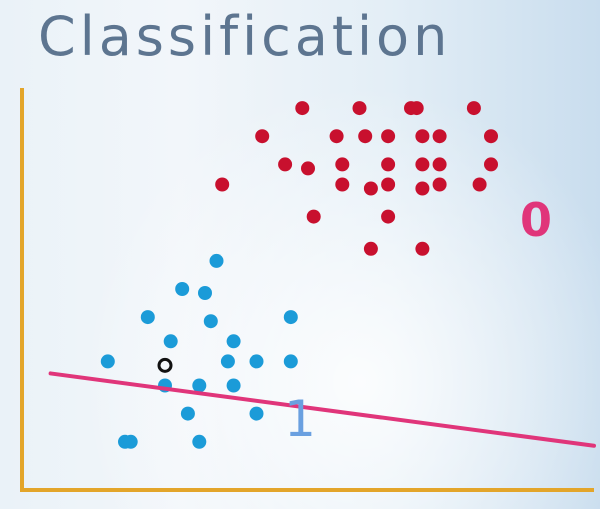  Describe the element at coordinates (300, 419) in the screenshot. I see `class-1-label: 1` at that location.